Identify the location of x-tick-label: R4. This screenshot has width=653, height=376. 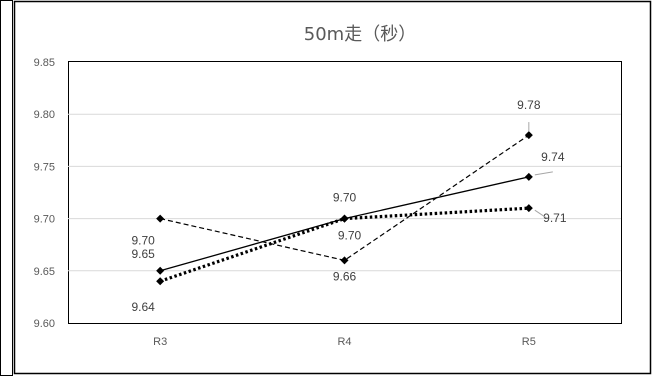
(344, 342).